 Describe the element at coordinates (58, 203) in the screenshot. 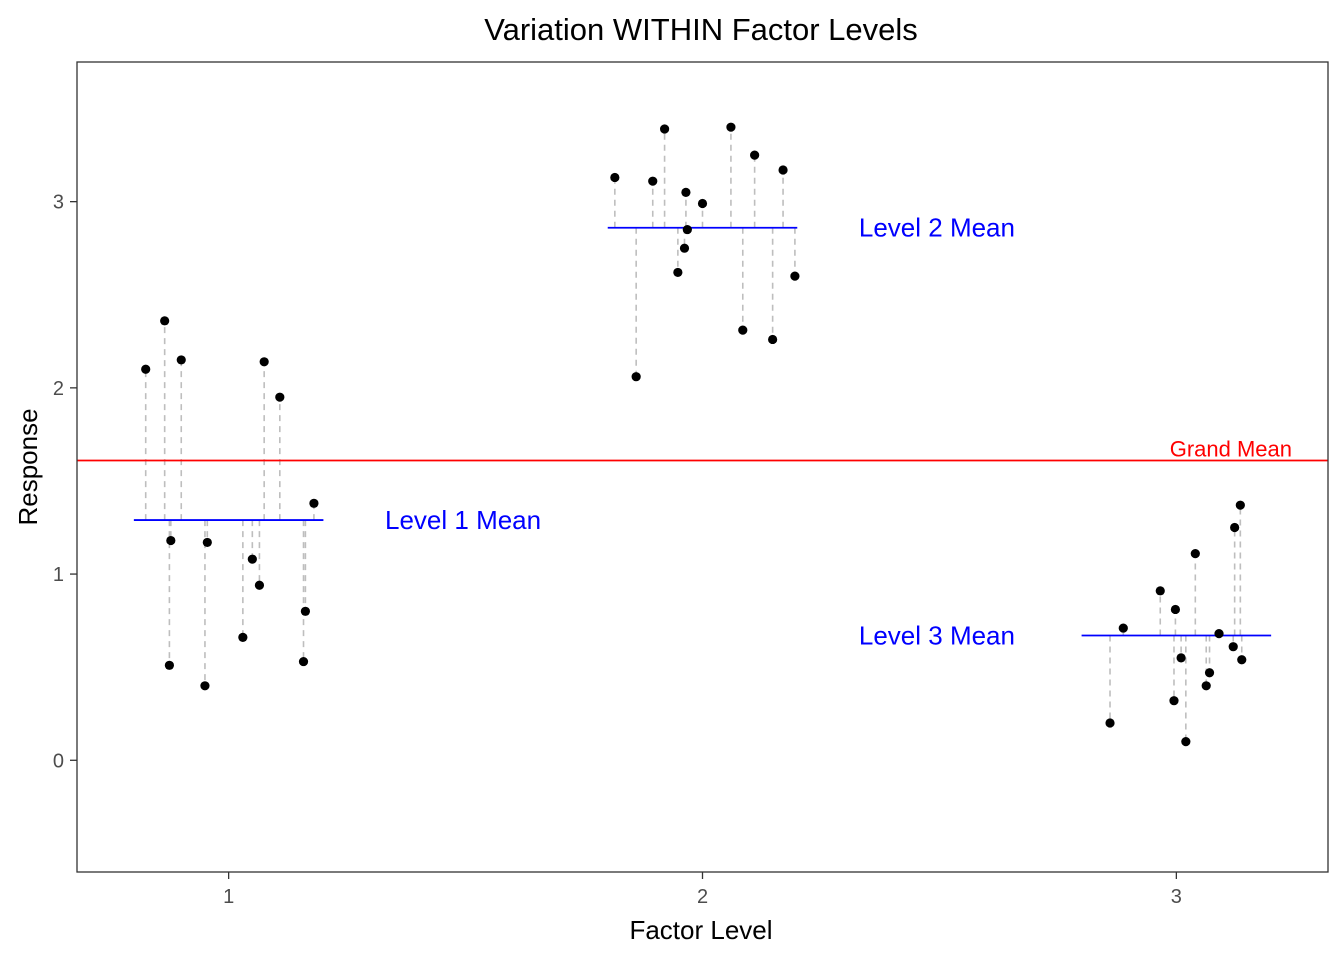

I see `y-tick-label: 3` at that location.